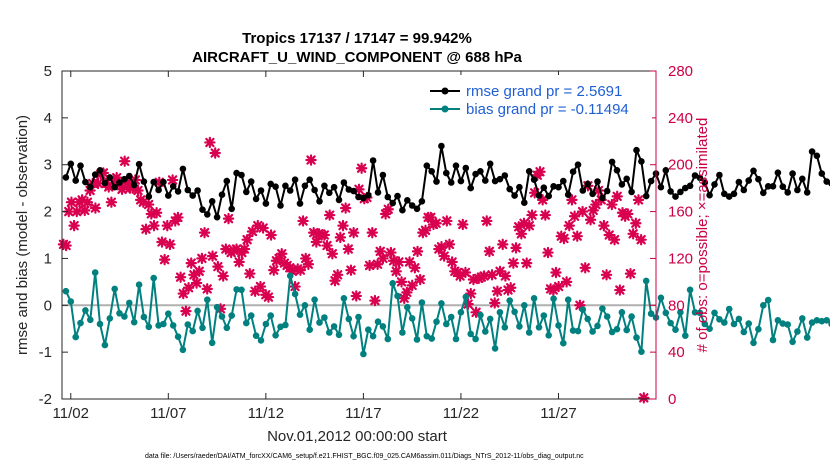  What do you see at coordinates (558, 413) in the screenshot?
I see `x-tick-label: 11/27` at bounding box center [558, 413].